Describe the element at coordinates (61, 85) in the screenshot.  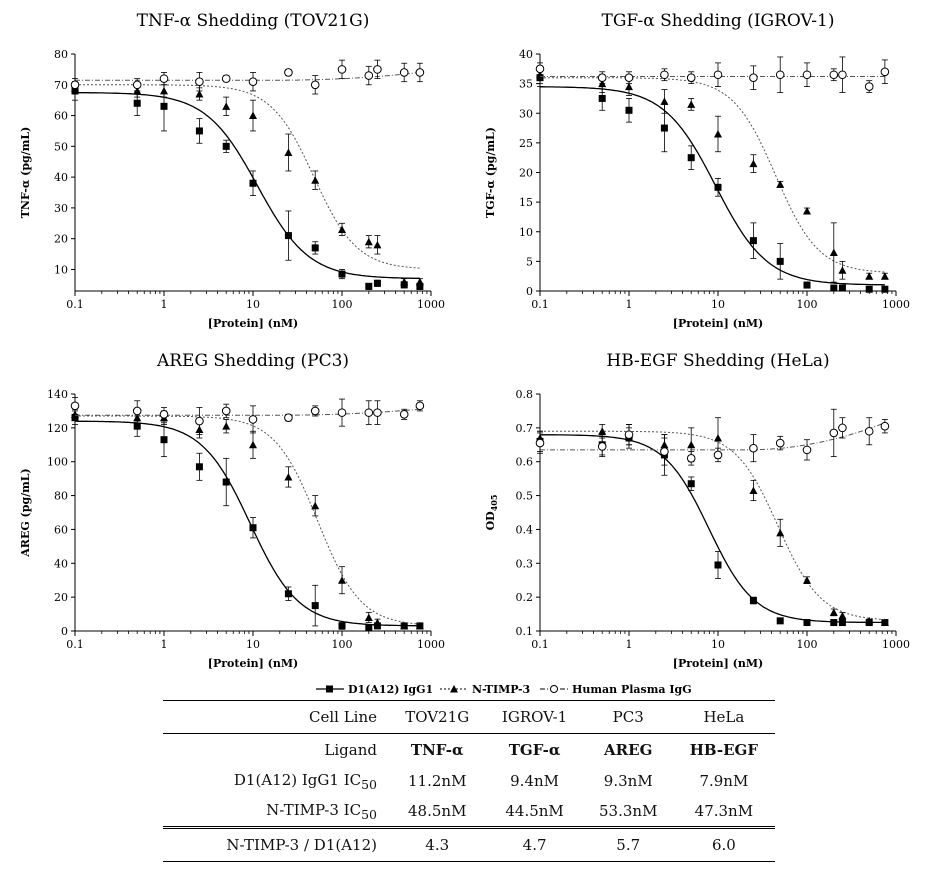
I see `y-tick-label: 70` at that location.